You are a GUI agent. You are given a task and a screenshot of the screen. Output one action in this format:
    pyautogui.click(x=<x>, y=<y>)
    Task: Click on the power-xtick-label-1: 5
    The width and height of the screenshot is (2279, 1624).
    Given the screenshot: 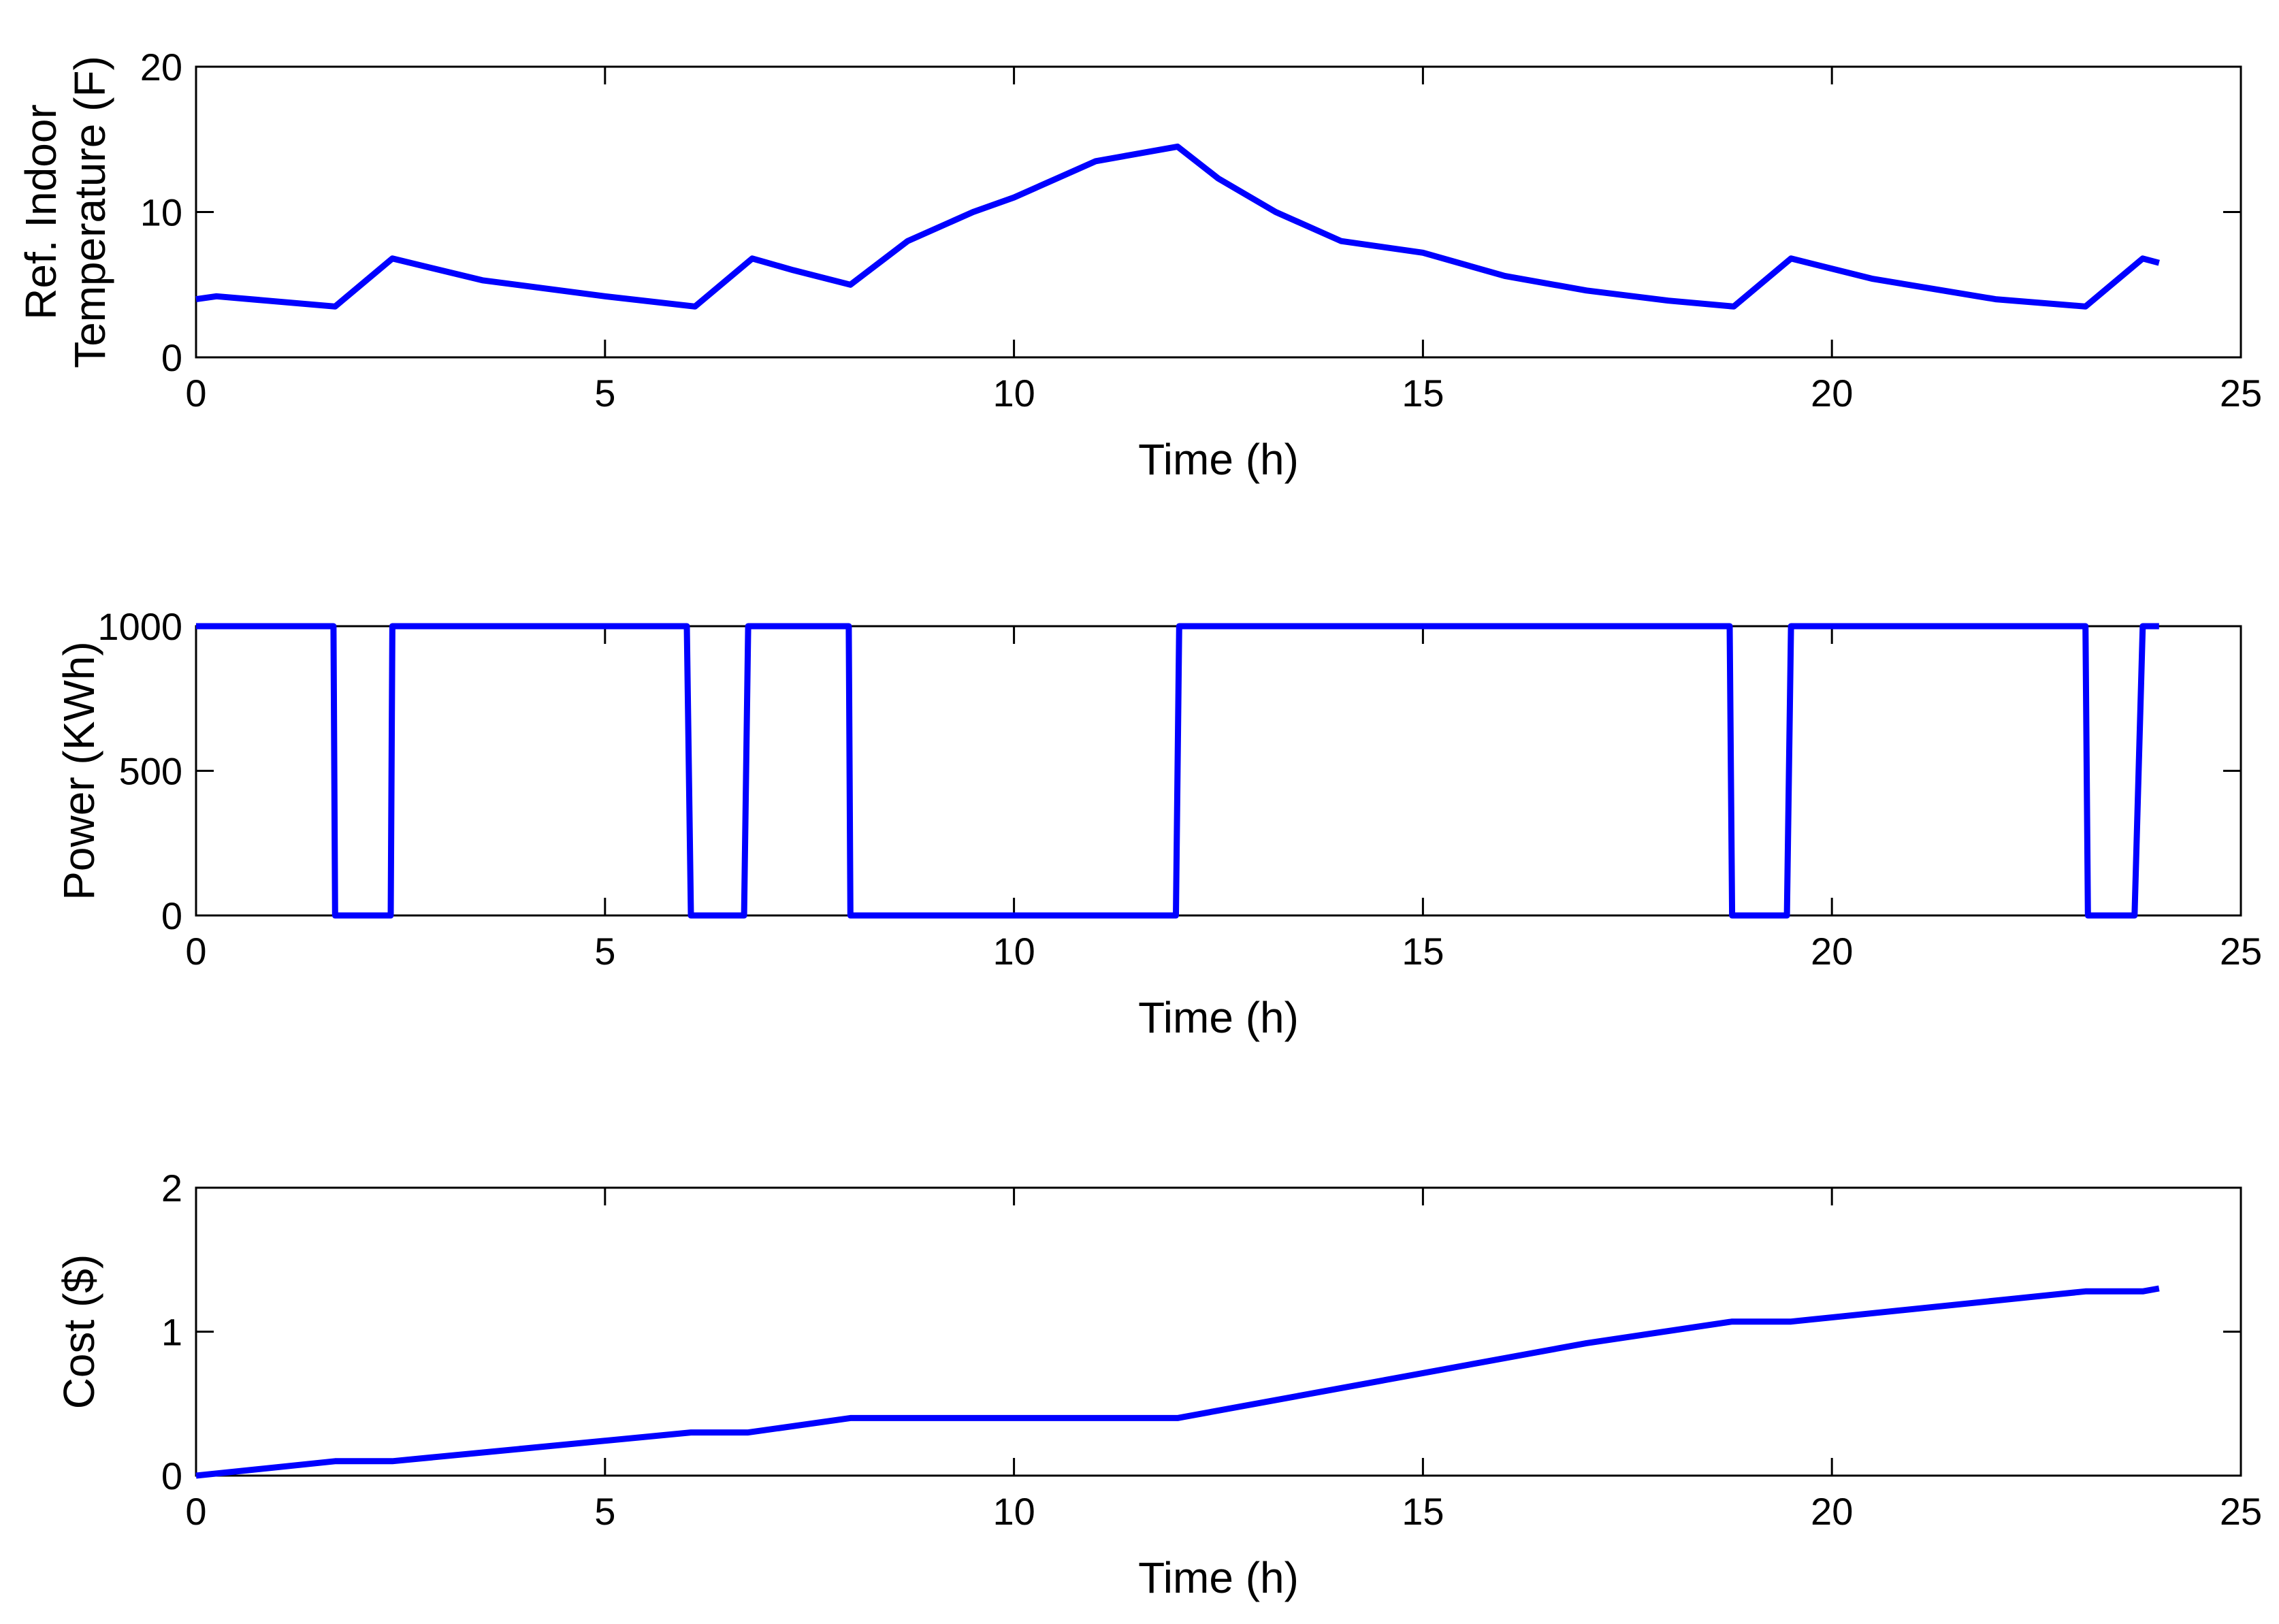 What is the action you would take?
    pyautogui.click(x=604, y=951)
    